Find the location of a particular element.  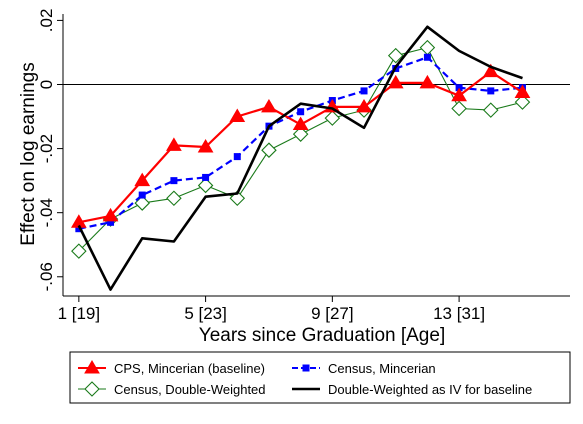

y-axis-title: Effect on log earnings is located at coordinates (28, 153).